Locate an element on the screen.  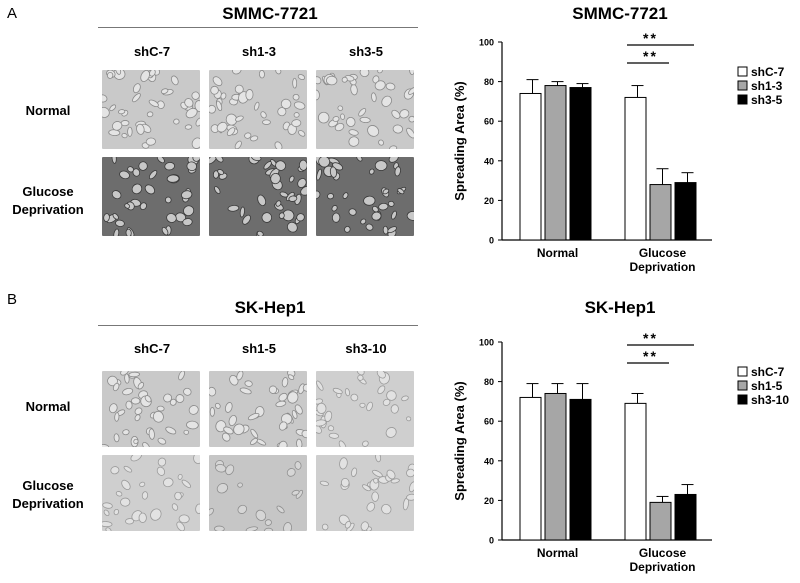
panel-b-col-label: sh1-5 is located at coordinates (259, 348).